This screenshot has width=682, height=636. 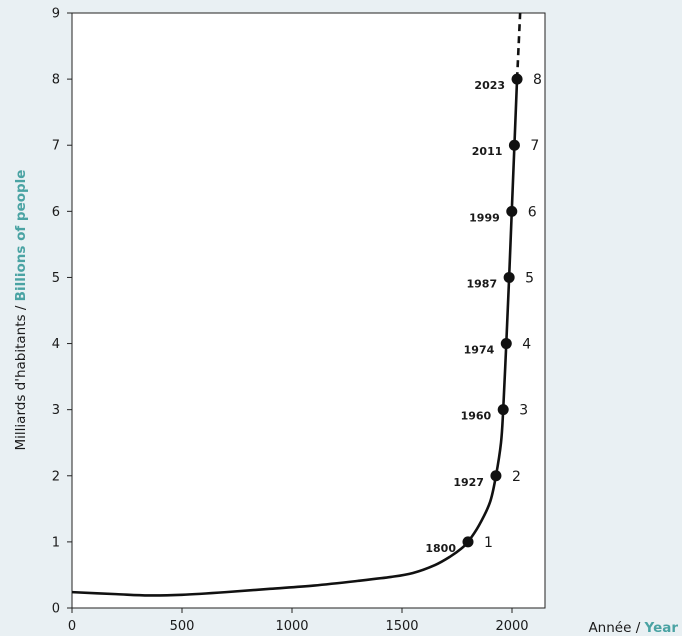 What do you see at coordinates (532, 212) in the screenshot?
I see `milestone-billion-label: 6` at bounding box center [532, 212].